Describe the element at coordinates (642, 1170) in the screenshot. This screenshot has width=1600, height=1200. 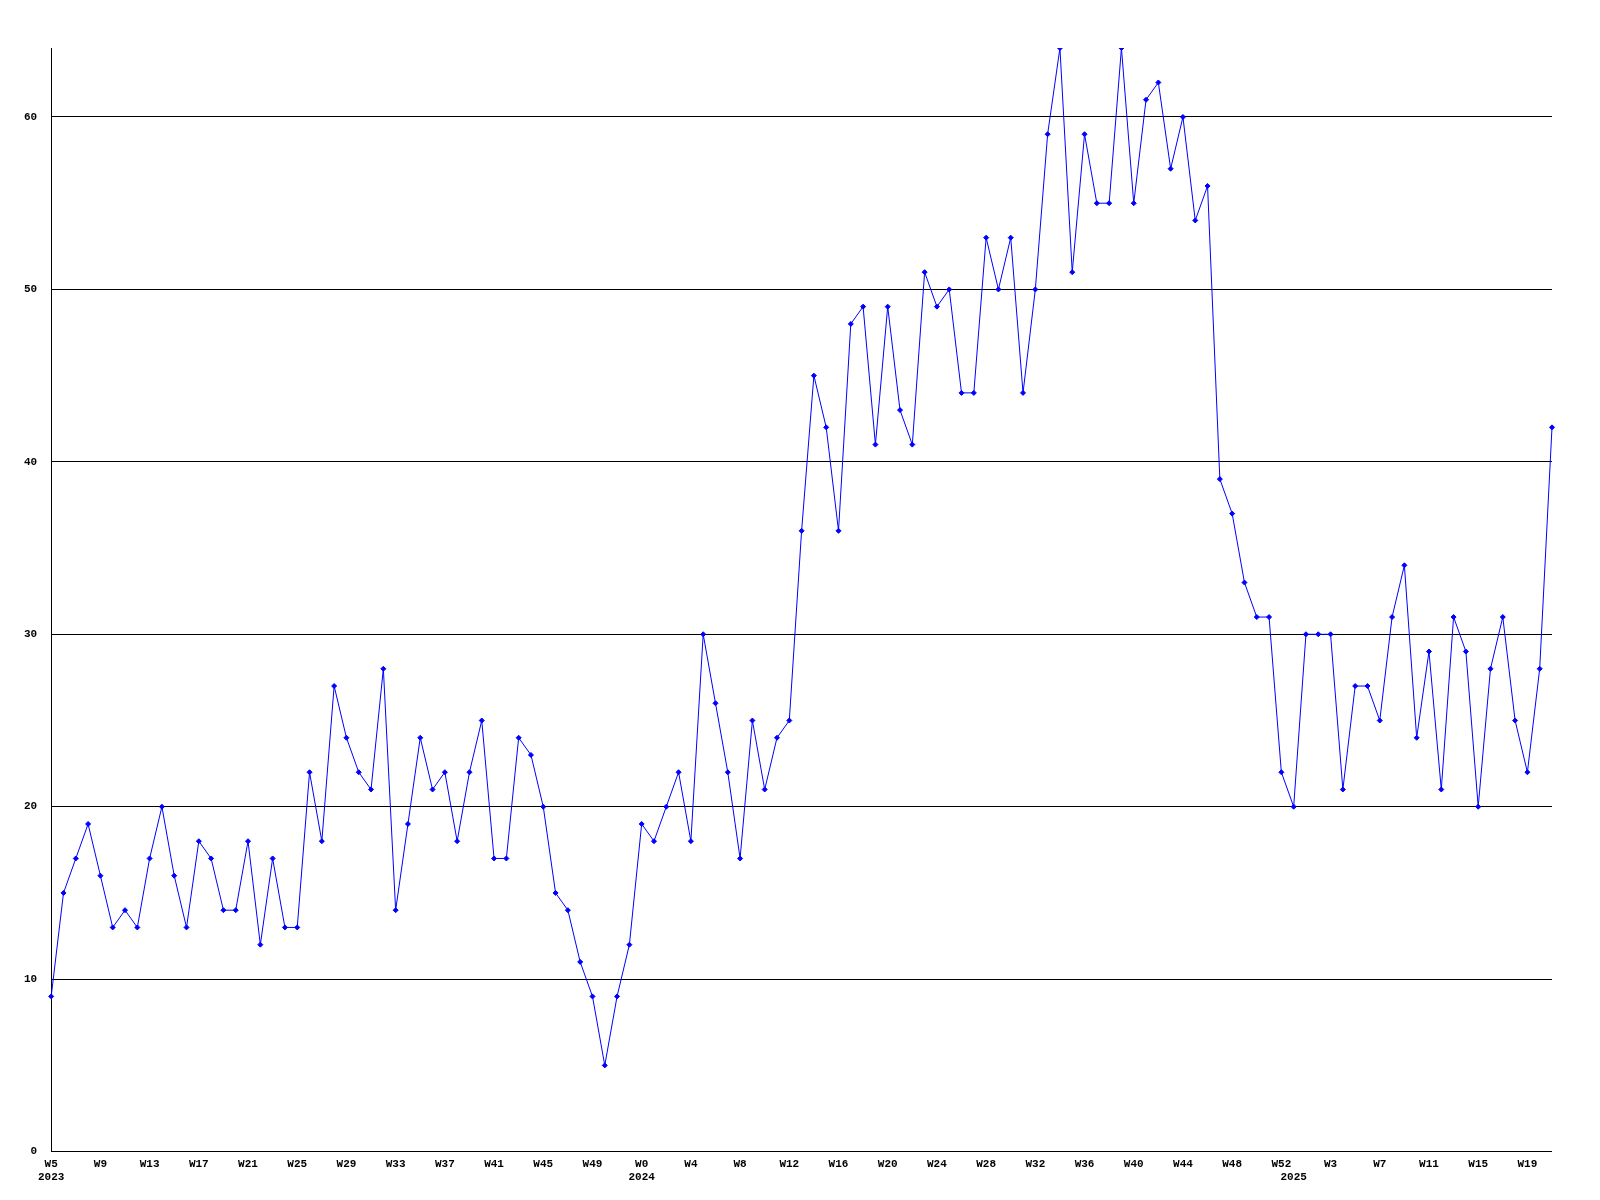
I see `x-tick-label: W0 2024` at that location.